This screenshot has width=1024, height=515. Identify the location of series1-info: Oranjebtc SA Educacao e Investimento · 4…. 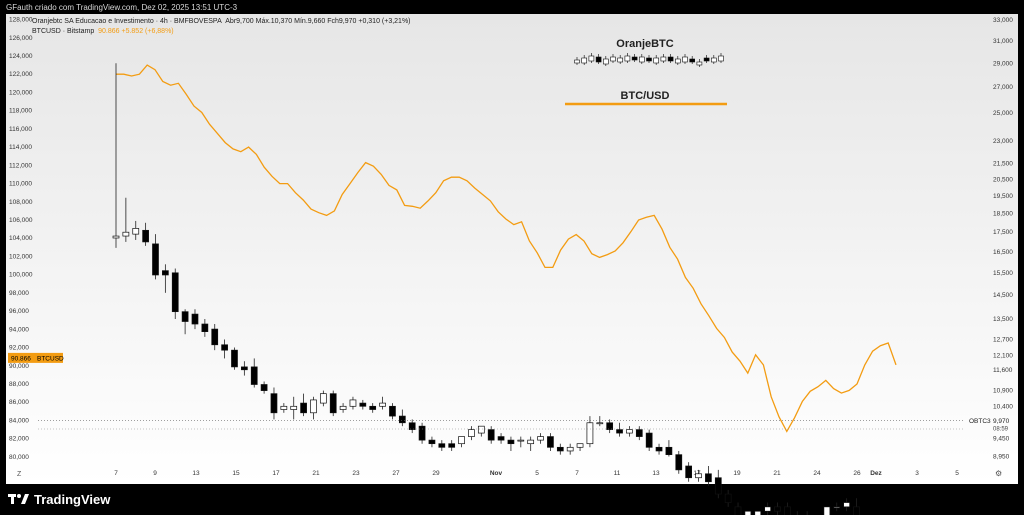
(221, 21).